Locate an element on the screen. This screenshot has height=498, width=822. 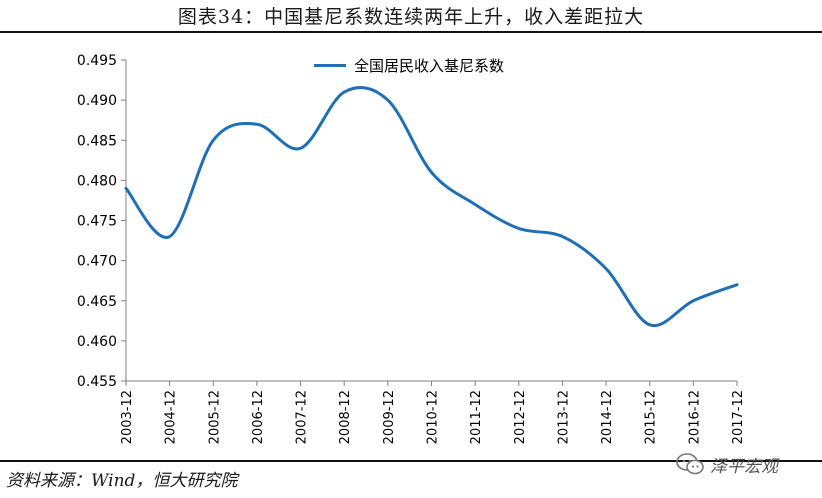
x-tick-label: 2012-12 is located at coordinates (520, 417).